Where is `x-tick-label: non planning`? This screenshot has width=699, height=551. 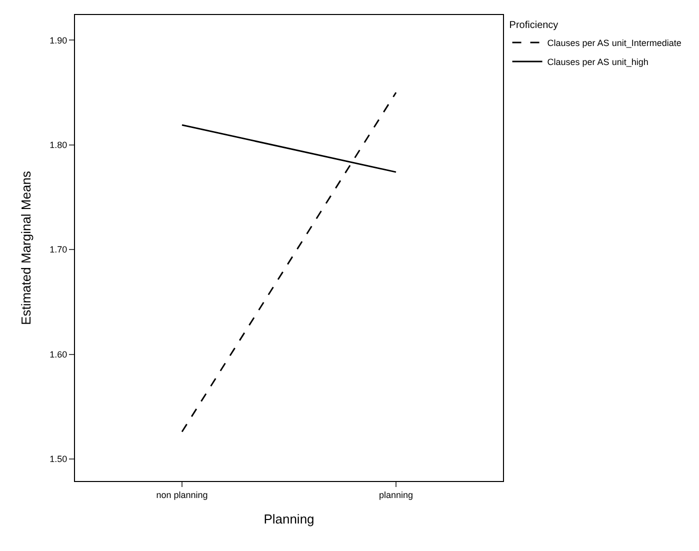 x-tick-label: non planning is located at coordinates (182, 495).